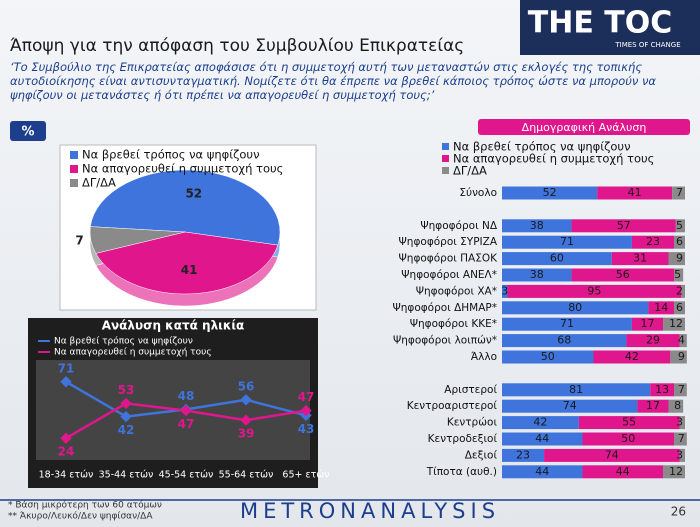 This screenshot has height=527, width=700. I want to click on value-label: 24, so click(66, 452).